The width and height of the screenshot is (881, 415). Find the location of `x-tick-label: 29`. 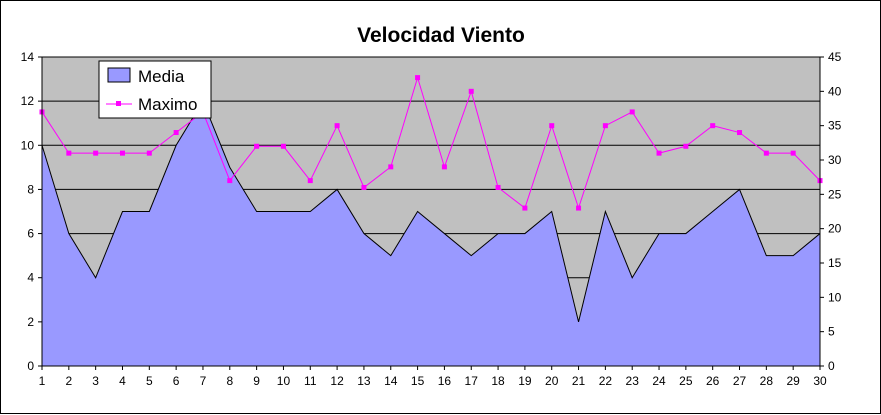

x-tick-label: 29 is located at coordinates (793, 381).